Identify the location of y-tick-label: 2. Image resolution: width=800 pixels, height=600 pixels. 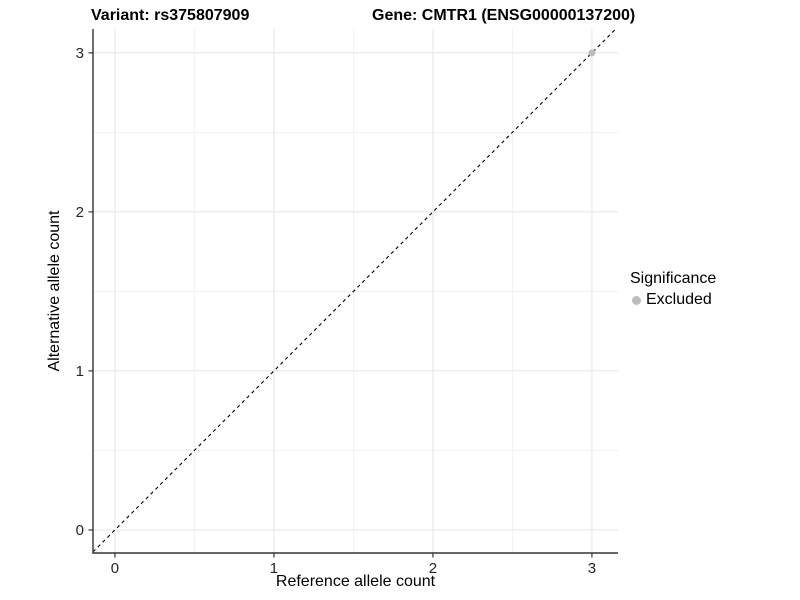
(80, 212).